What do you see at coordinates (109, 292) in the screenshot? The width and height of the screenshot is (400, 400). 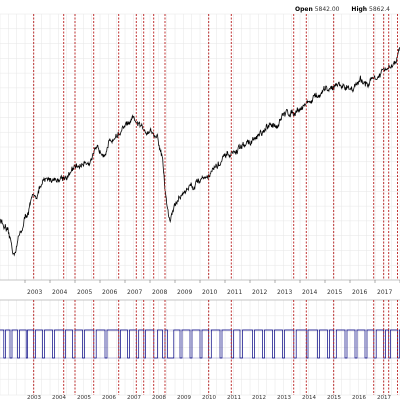 I see `year-tick-label: 2006` at bounding box center [109, 292].